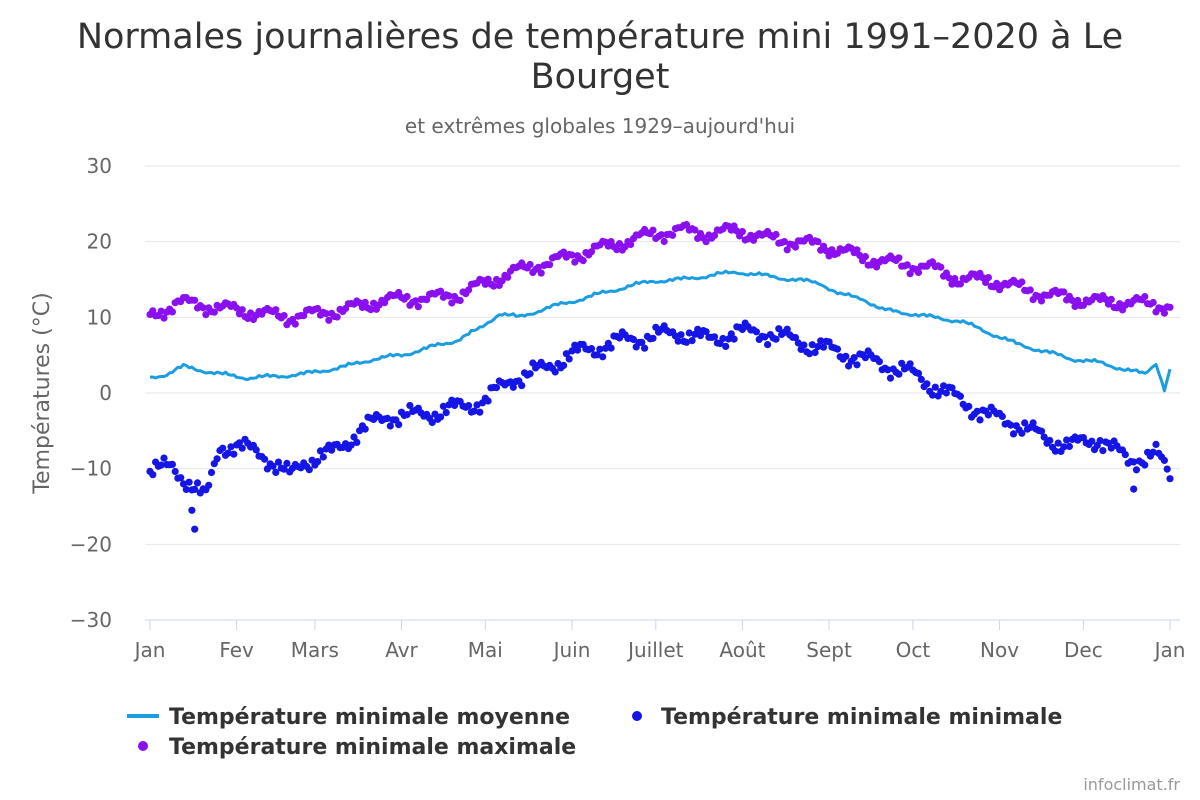 The width and height of the screenshot is (1200, 800). Describe the element at coordinates (1131, 784) in the screenshot. I see `credit-link: infoclimat.fr` at that location.